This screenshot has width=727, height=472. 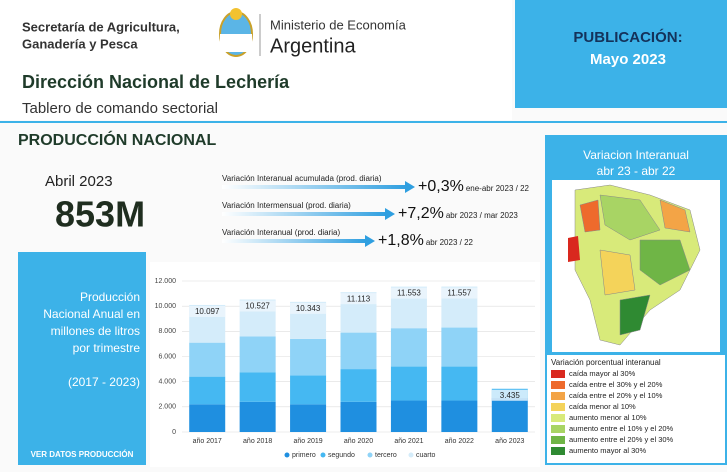 I want to click on y-tick-label: 8.000, so click(x=167, y=331).